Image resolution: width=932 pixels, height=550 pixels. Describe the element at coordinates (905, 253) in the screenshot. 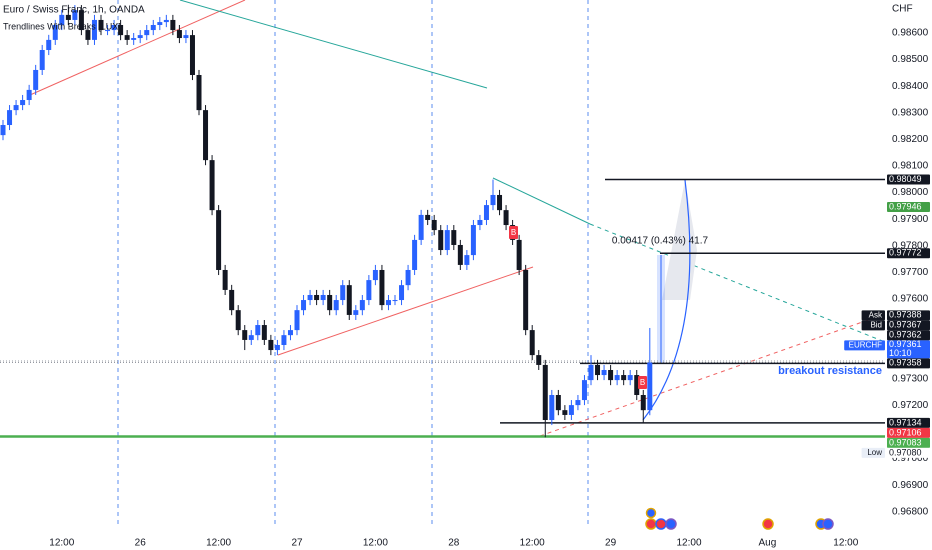

I see `price-label: 0.97772` at that location.